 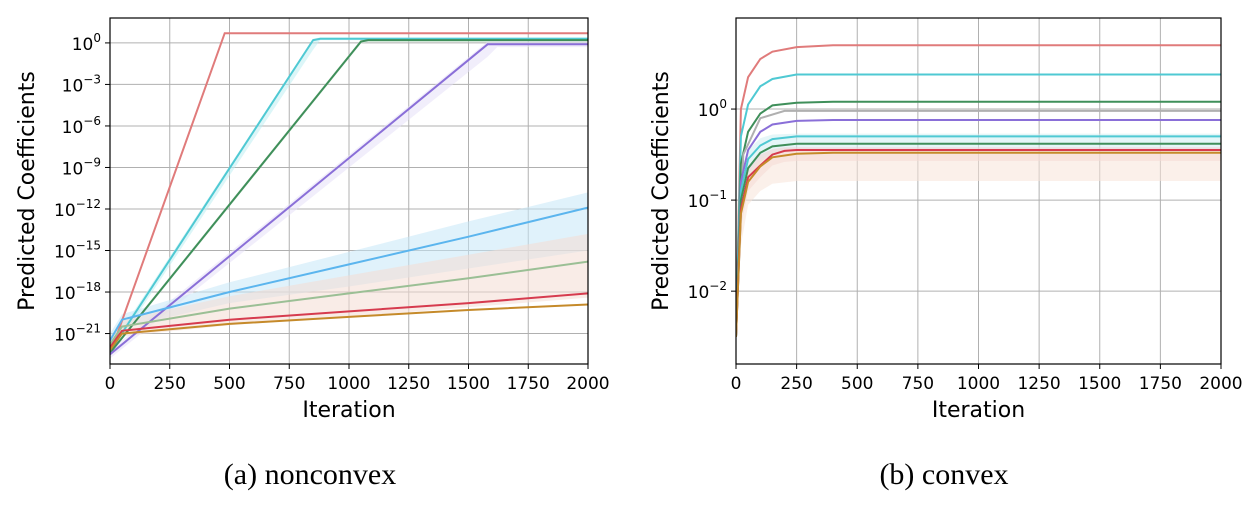 What do you see at coordinates (707, 291) in the screenshot?
I see `y-tick-label: 10⁻²` at bounding box center [707, 291].